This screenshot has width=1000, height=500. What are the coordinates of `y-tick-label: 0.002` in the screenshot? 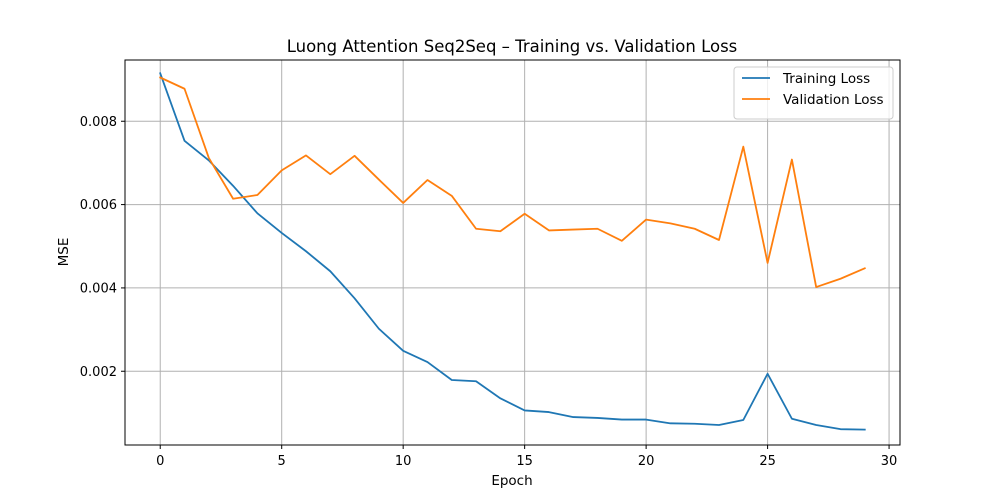 It's located at (98, 372).